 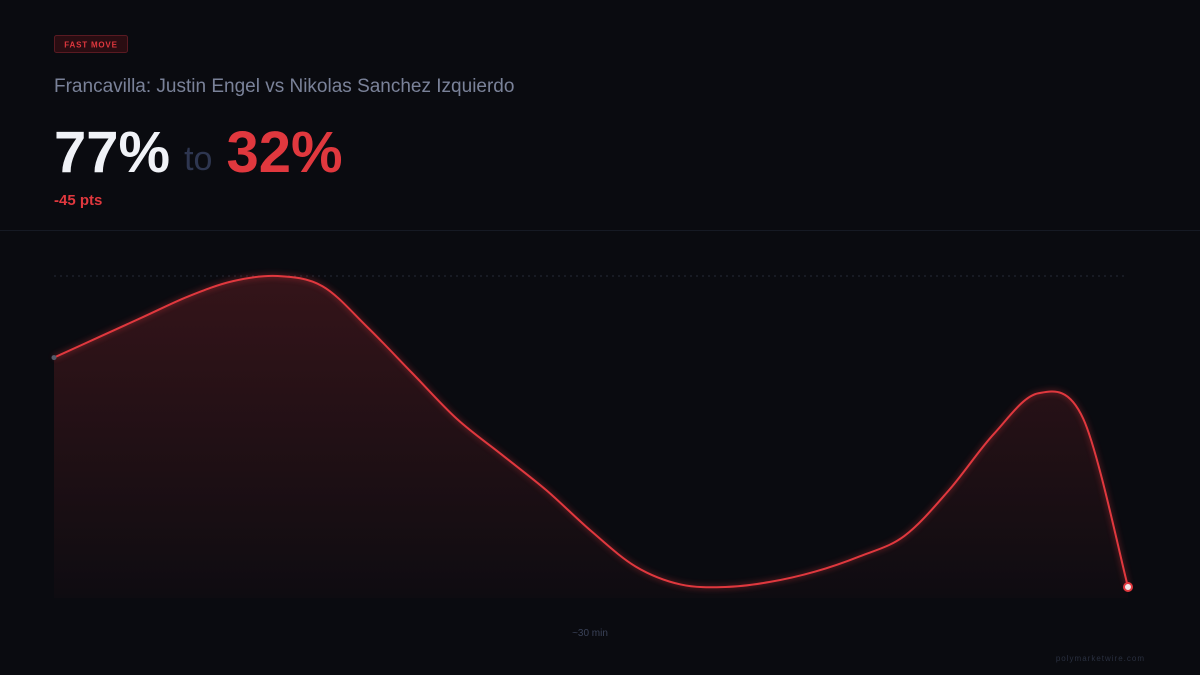 I want to click on badge-text: FAST MOVE, so click(x=90, y=45).